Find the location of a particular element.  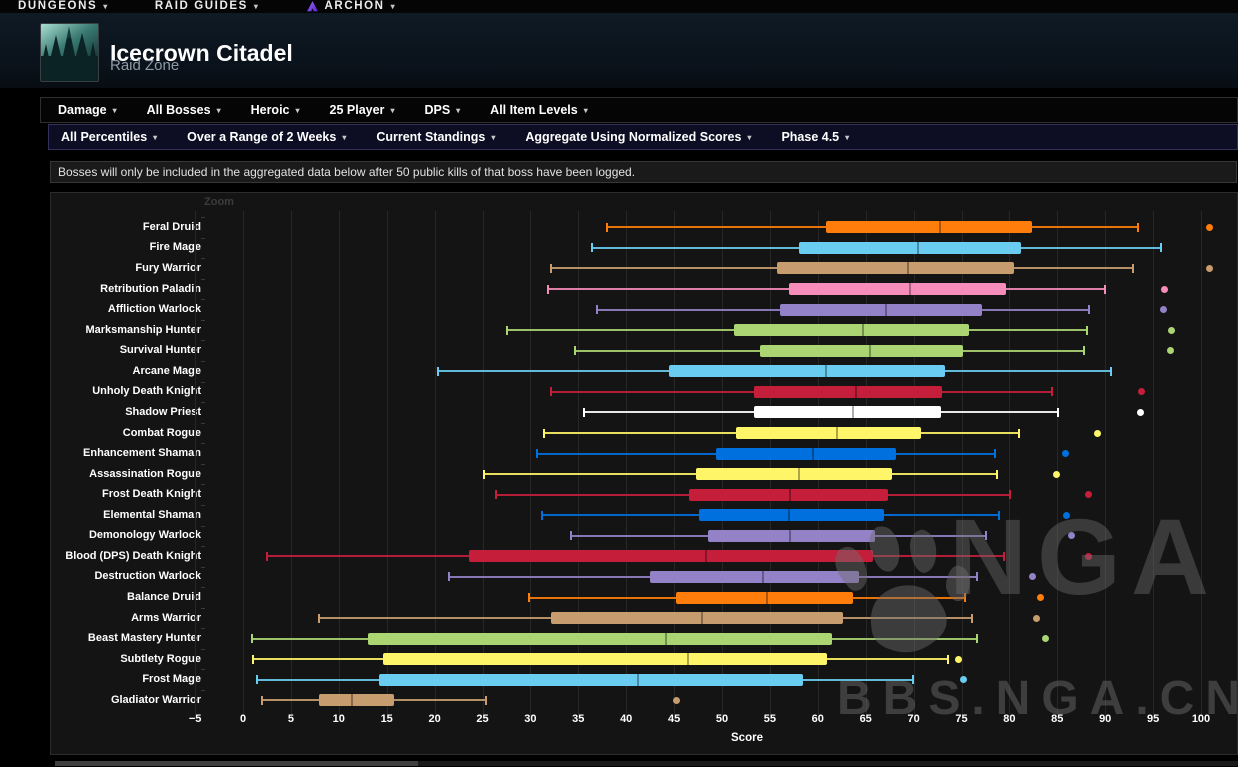

category-label: Gladiator Warrior is located at coordinates (155, 699).